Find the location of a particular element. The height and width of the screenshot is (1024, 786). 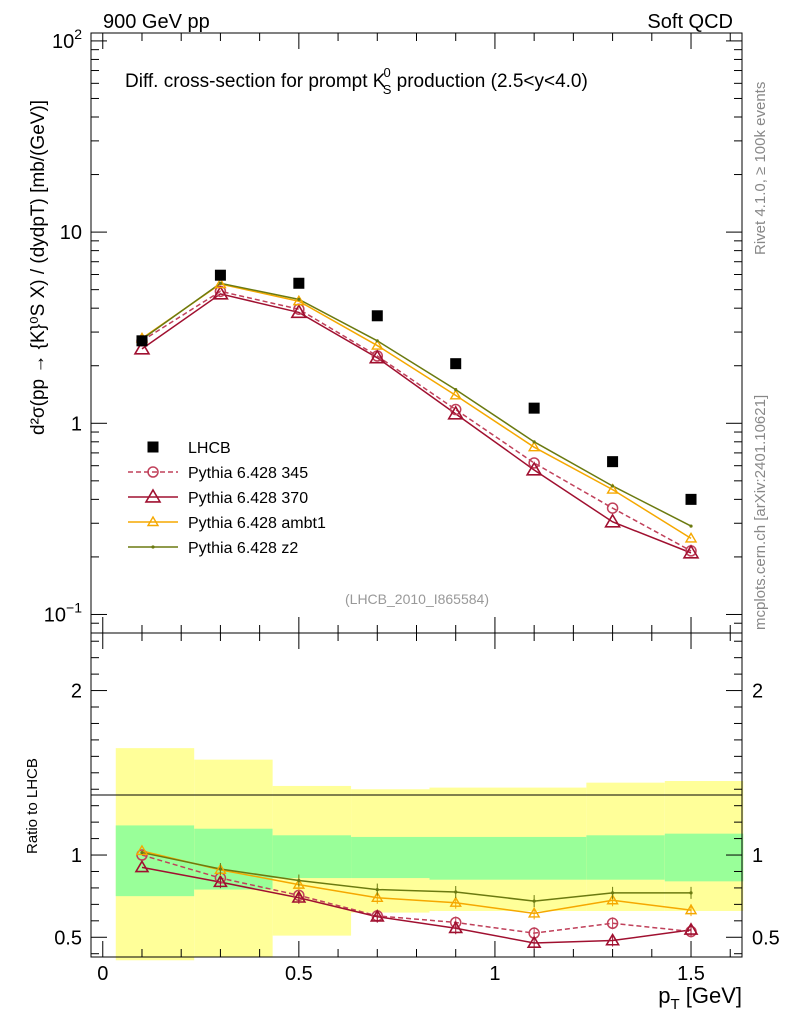

legend-label-p370: Pythia 6.428 370 is located at coordinates (248, 498).